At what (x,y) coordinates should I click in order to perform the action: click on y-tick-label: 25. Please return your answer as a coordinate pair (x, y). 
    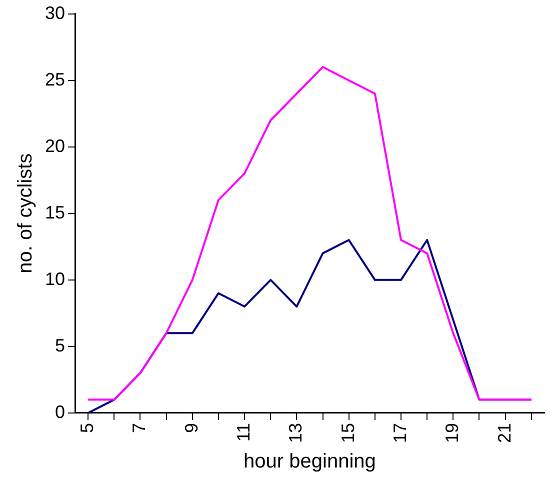
    Looking at the image, I should click on (55, 79).